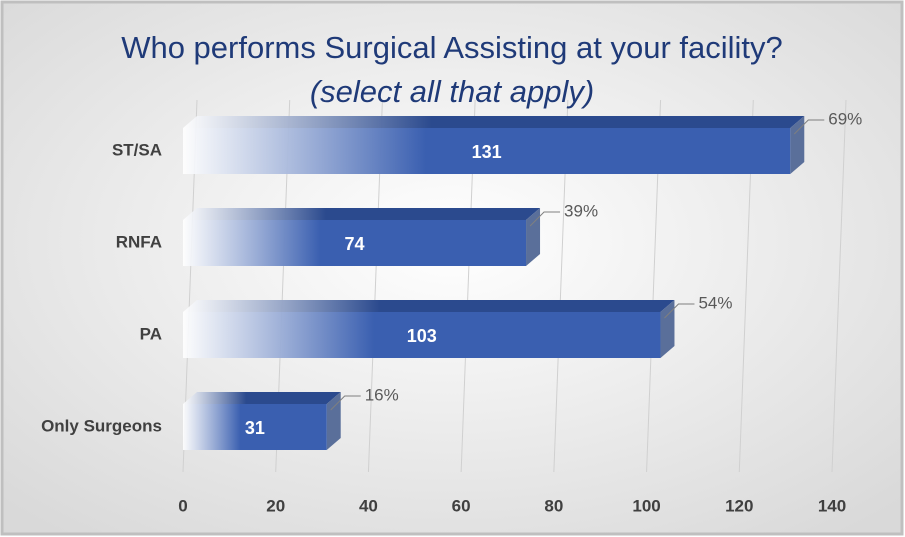  What do you see at coordinates (845, 118) in the screenshot?
I see `percent-label: 69%` at bounding box center [845, 118].